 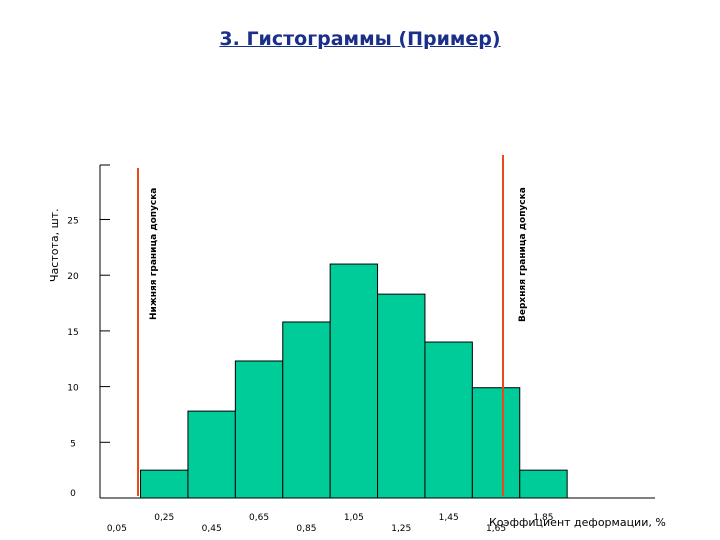 What do you see at coordinates (117, 529) in the screenshot?
I see `x-tick-label: 0,05` at bounding box center [117, 529].